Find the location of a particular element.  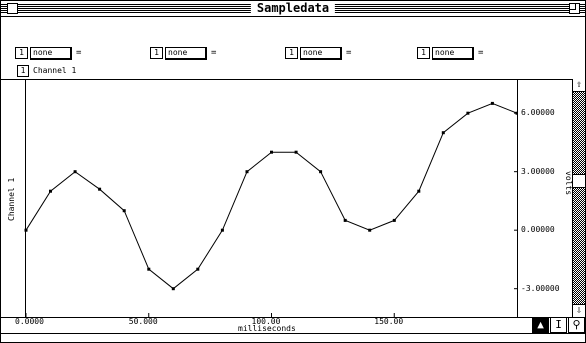

x-axis-line is located at coordinates (286, 317).